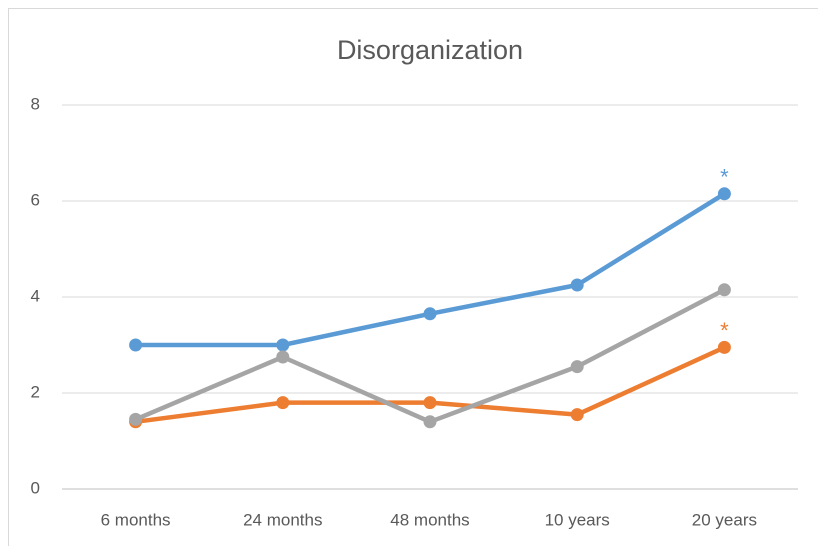  Describe the element at coordinates (577, 519) in the screenshot. I see `x-tick-label: 10 years` at that location.